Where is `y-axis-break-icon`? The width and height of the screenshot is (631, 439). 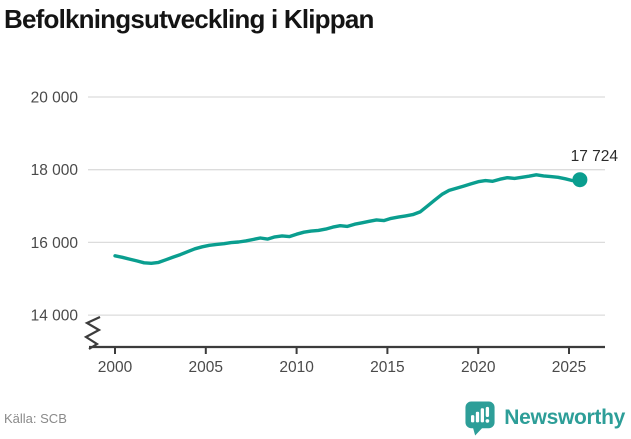 y-axis-break-icon is located at coordinates (92, 333).